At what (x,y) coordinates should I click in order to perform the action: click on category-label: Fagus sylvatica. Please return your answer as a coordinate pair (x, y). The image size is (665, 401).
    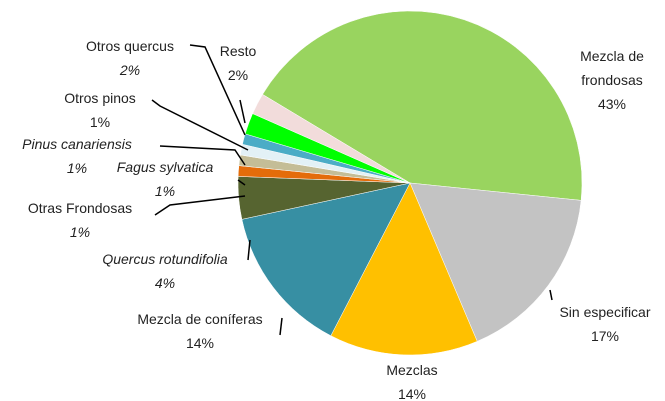
    Looking at the image, I should click on (165, 167).